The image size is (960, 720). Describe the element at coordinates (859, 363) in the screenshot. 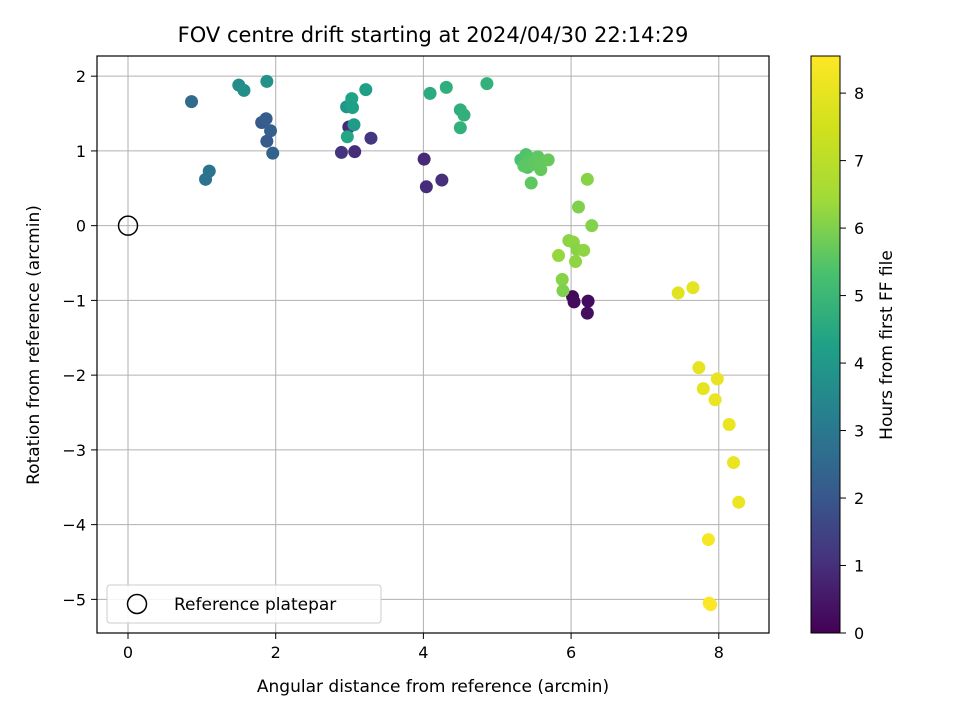

I see `colorbar-tick-label: 4` at that location.